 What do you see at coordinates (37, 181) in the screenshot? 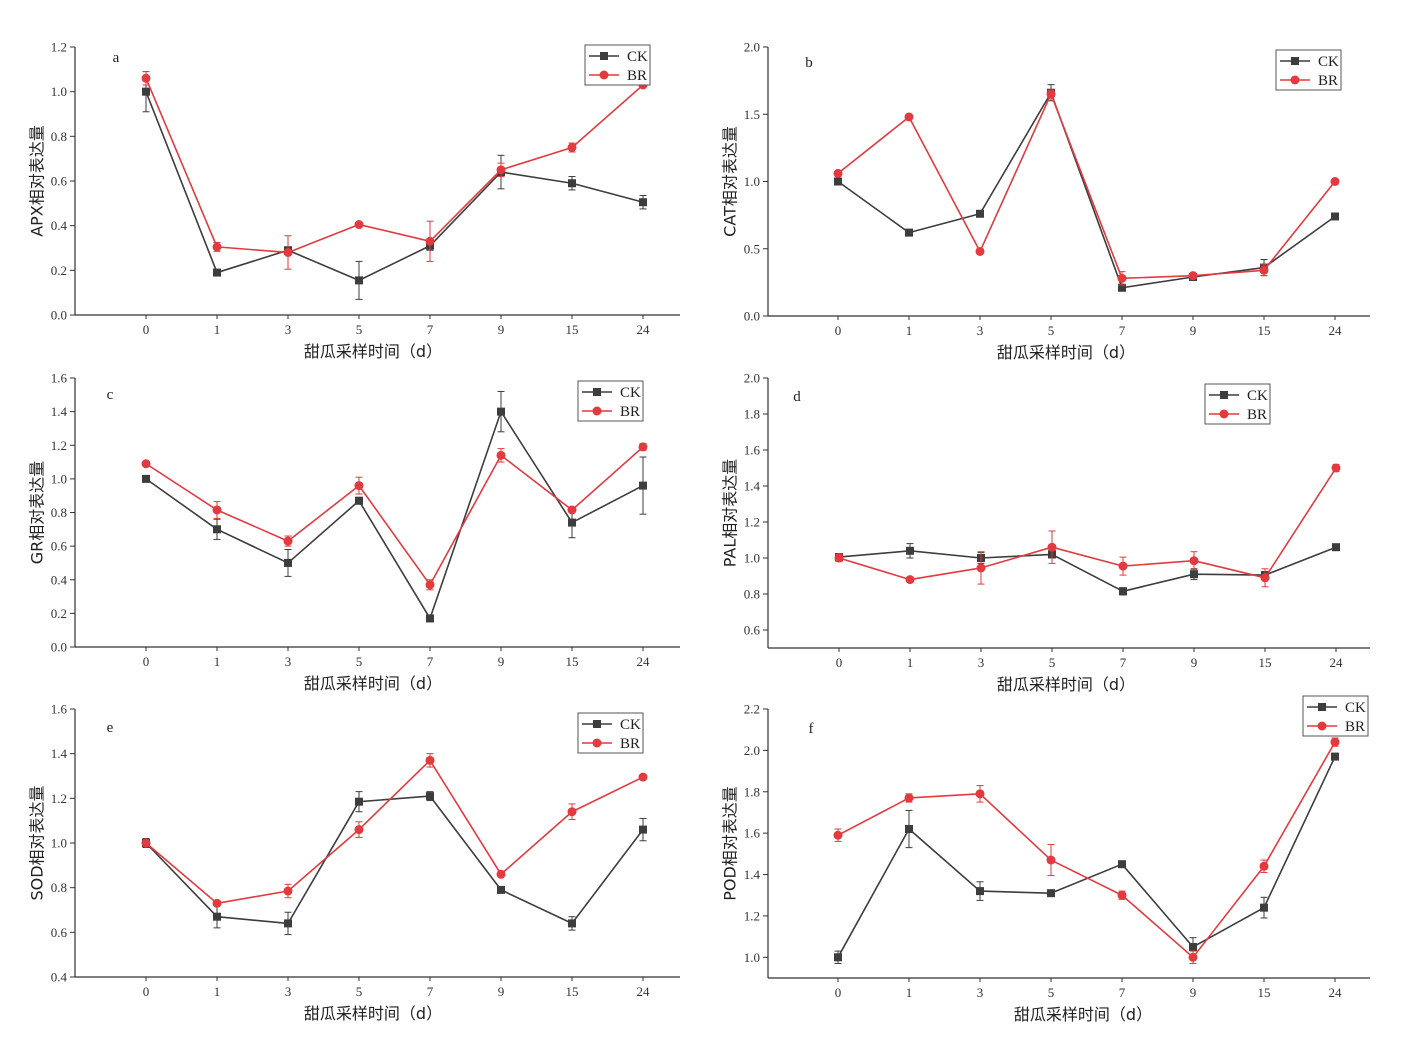
I see `y-axis-title: APX相对表达量` at bounding box center [37, 181].